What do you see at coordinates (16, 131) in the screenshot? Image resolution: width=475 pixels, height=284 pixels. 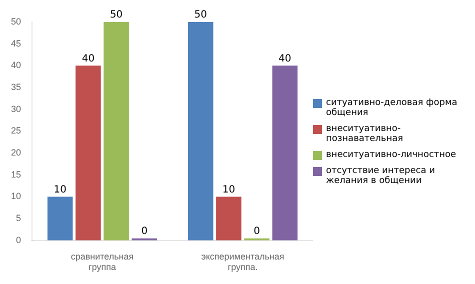 I see `y-tick-label: 25` at bounding box center [16, 131].